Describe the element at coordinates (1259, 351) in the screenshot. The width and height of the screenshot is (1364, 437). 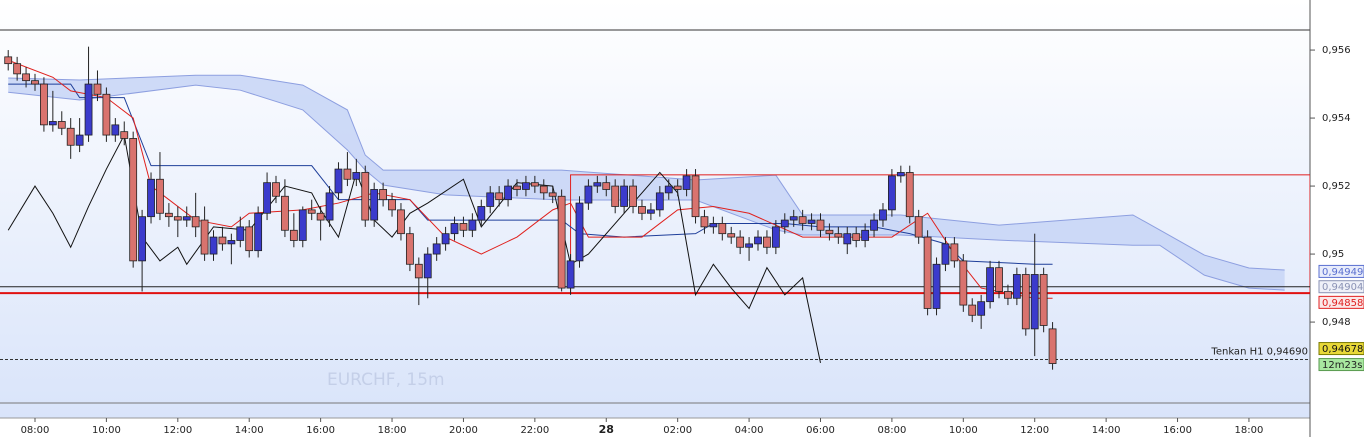
I see `tenkan-label: Tenkan H1 0,94690` at that location.